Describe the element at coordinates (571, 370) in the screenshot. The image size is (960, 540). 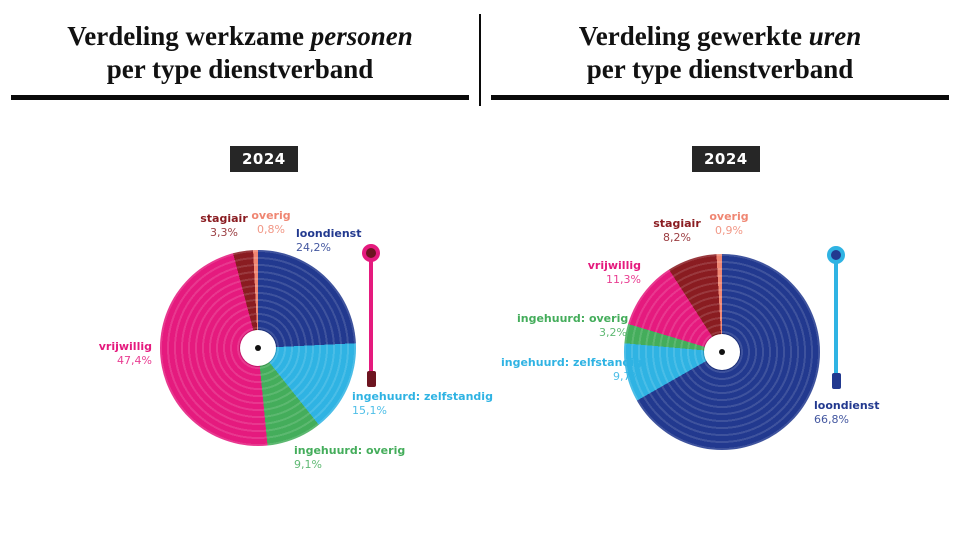
I see `slice-label-ingehuurd-zelfstandig: ingehuurd: zelfstandig 9,7%` at that location.